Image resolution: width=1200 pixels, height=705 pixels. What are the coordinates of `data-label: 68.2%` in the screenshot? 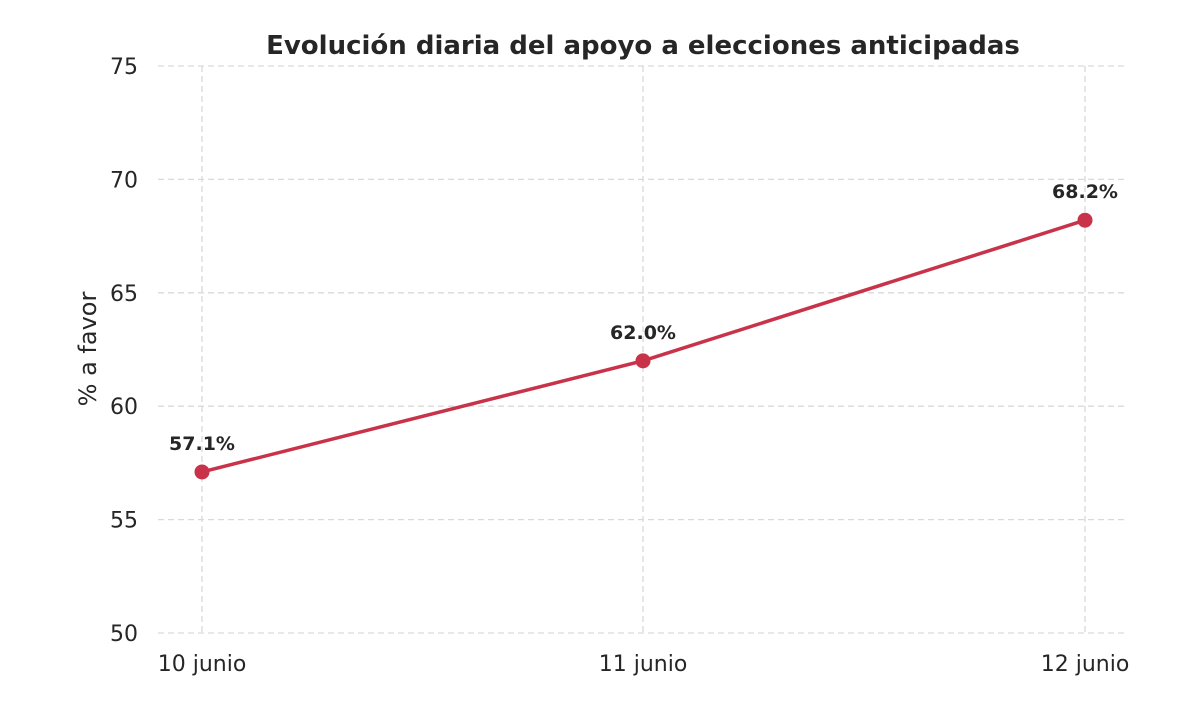 It's located at (1085, 192).